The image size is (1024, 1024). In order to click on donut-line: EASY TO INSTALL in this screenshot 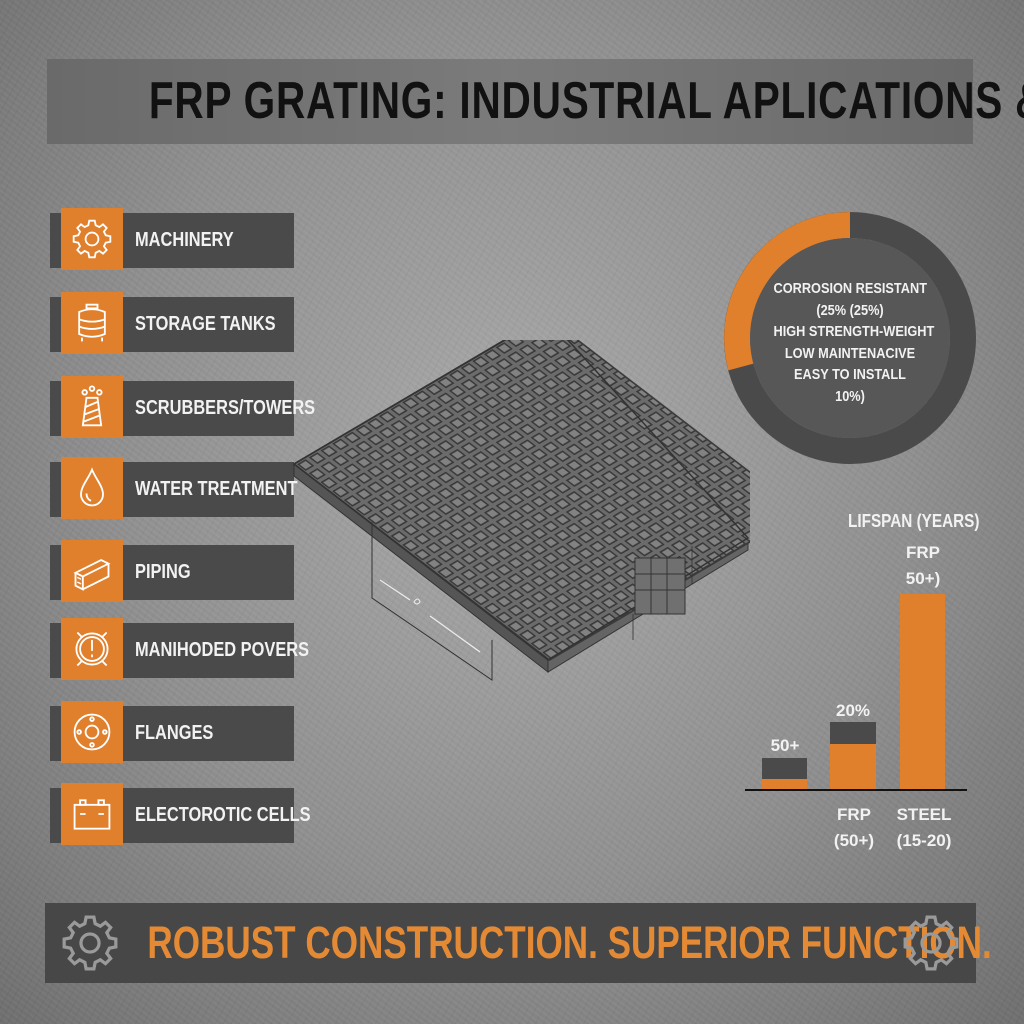, I will do `click(850, 374)`.